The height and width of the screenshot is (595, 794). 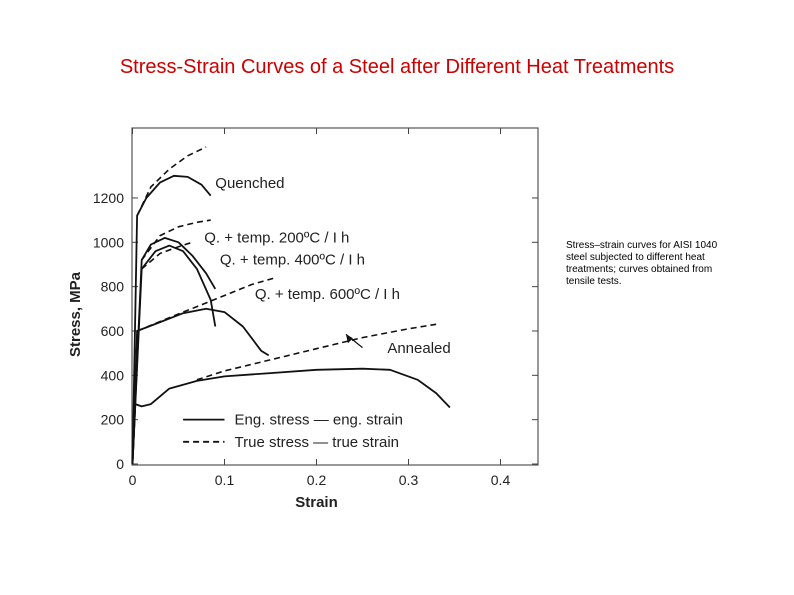 What do you see at coordinates (120, 464) in the screenshot?
I see `y-tick-label: 0` at bounding box center [120, 464].